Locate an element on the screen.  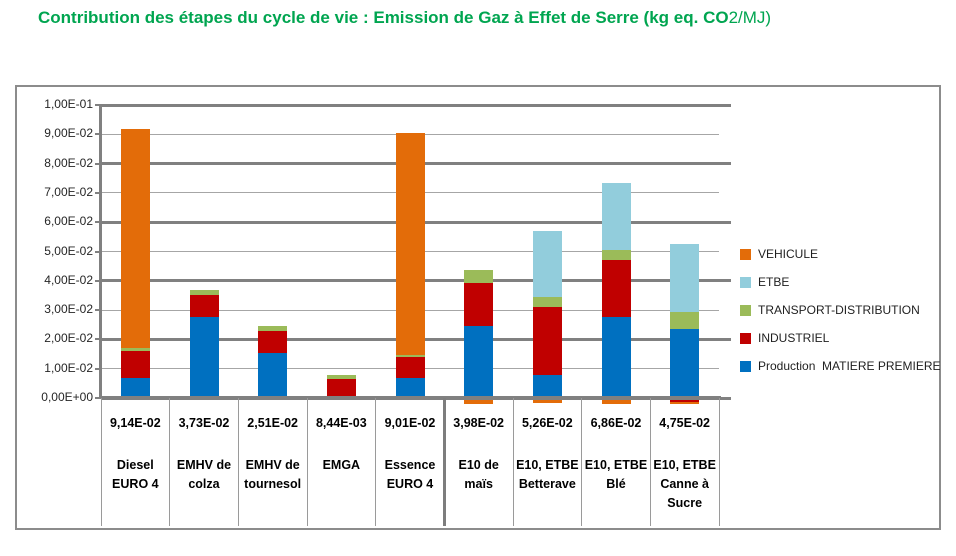
category-label: E10 de maïs is located at coordinates (478, 474).